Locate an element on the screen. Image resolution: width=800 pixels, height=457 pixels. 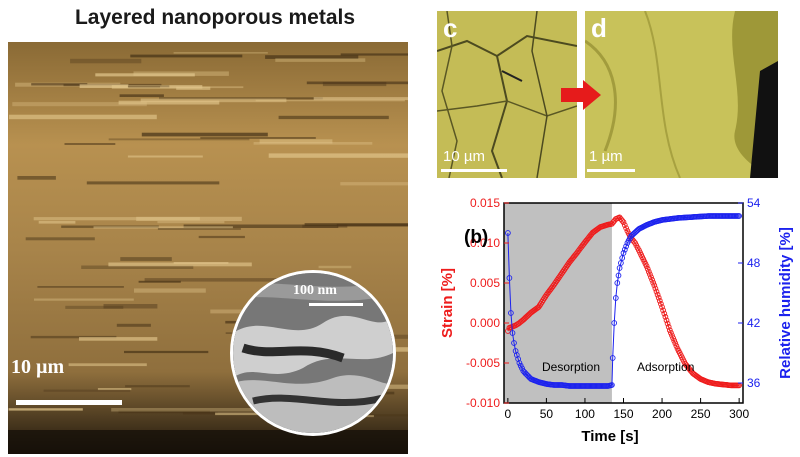
y-right-tick-label: 48 is located at coordinates (754, 263).